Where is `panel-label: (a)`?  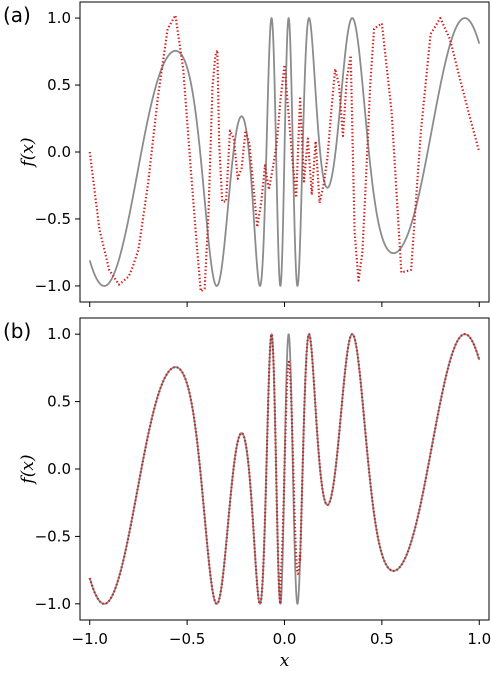 panel-label: (a) is located at coordinates (17, 15).